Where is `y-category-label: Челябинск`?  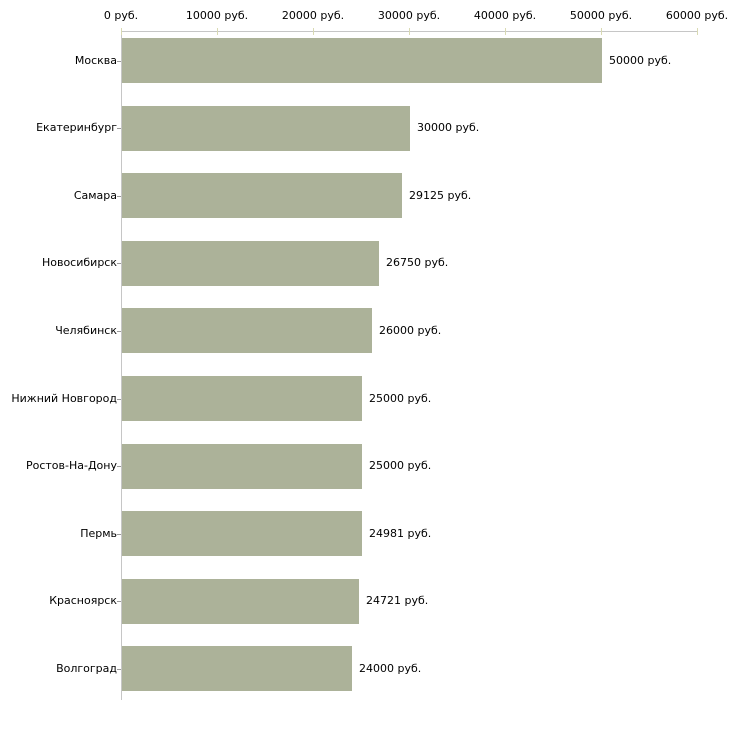 y-category-label: Челябинск is located at coordinates (86, 330).